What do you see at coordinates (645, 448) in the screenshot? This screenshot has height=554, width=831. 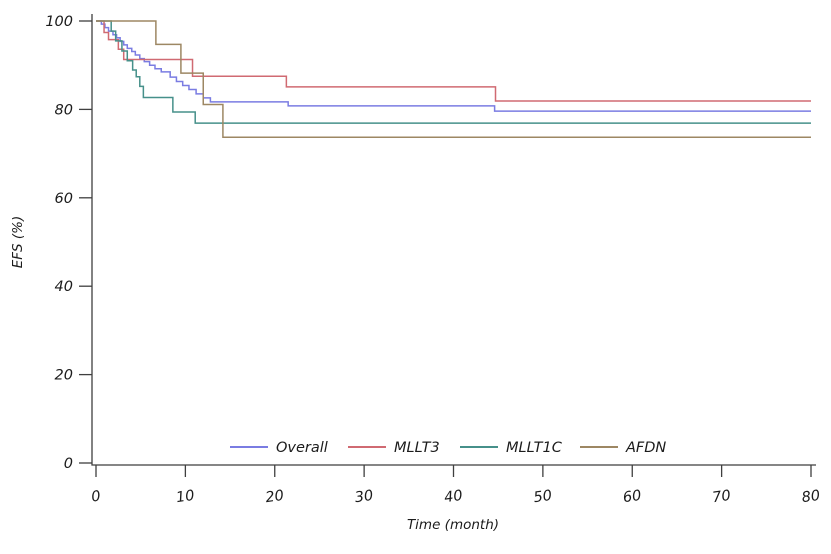 I see `legend-label-afdn: AFDN` at bounding box center [645, 448].